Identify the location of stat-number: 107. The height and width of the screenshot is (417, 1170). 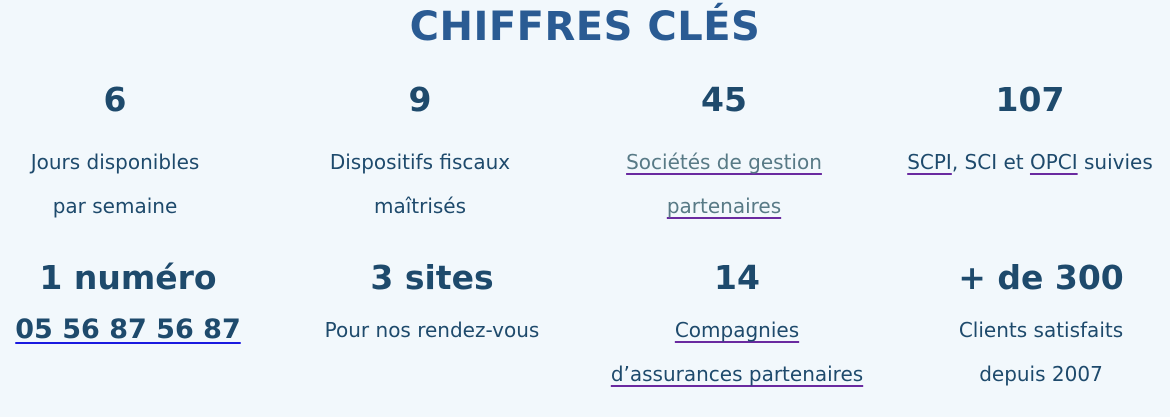
(1030, 99).